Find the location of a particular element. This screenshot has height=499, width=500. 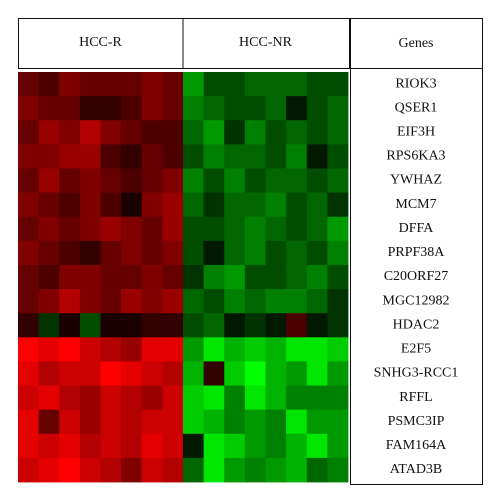

gene-label: PRPF38A is located at coordinates (417, 252).